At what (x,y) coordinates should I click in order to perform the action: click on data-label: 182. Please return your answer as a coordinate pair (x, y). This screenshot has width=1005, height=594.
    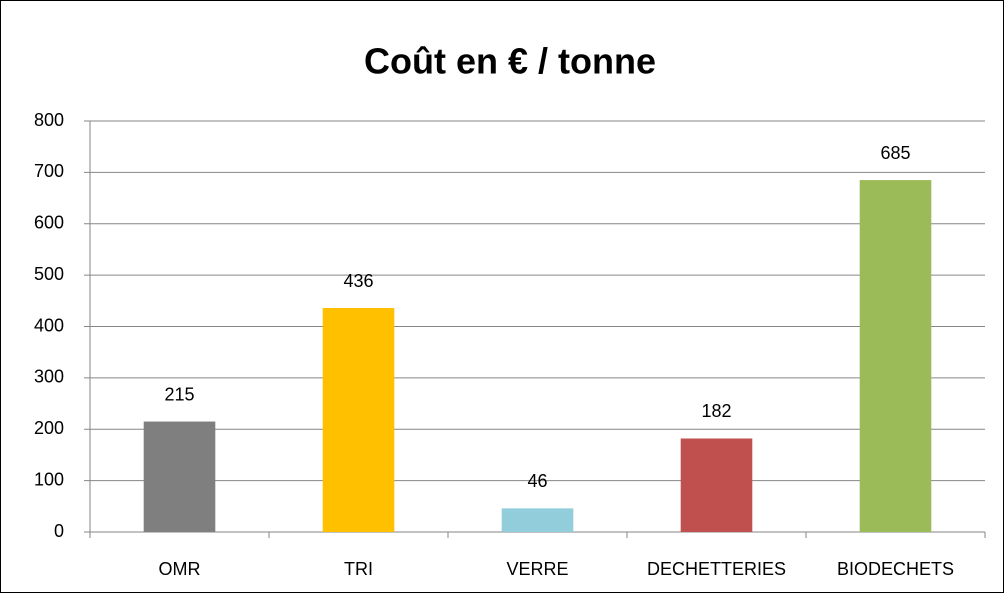
    Looking at the image, I should click on (716, 411).